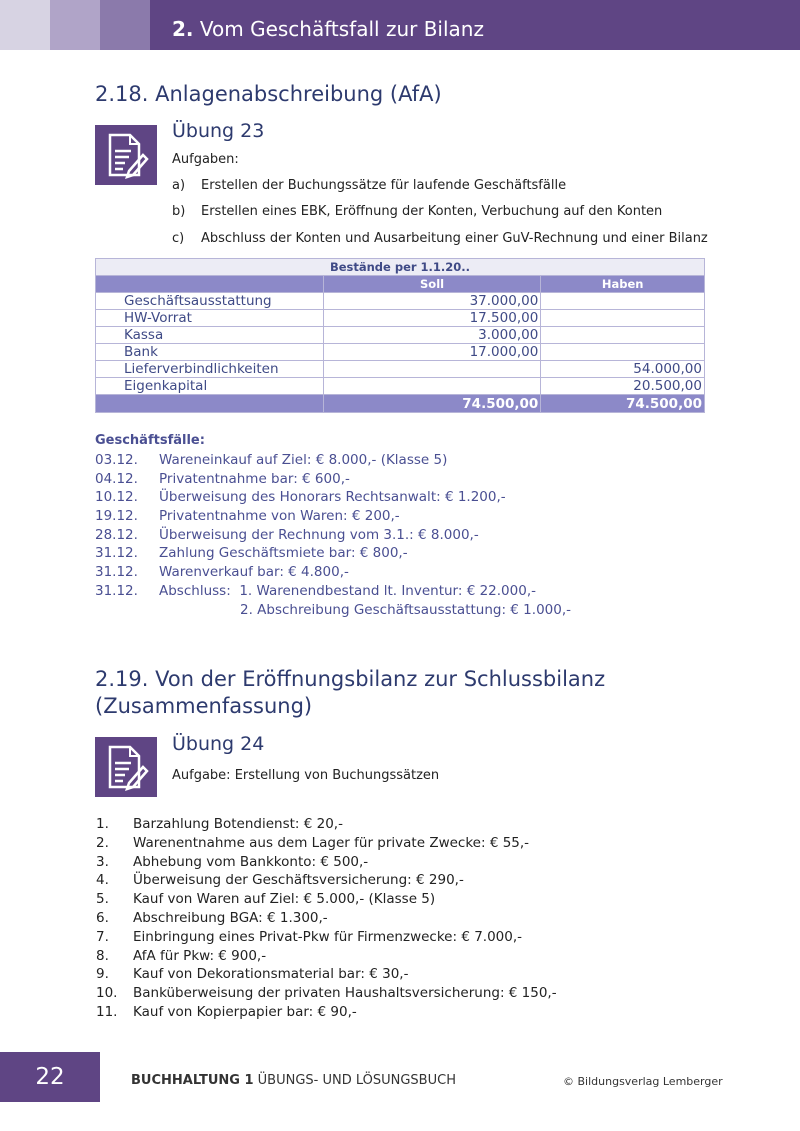 This screenshot has height=1131, width=800. I want to click on haben-value: 54.000,00, so click(622, 369).